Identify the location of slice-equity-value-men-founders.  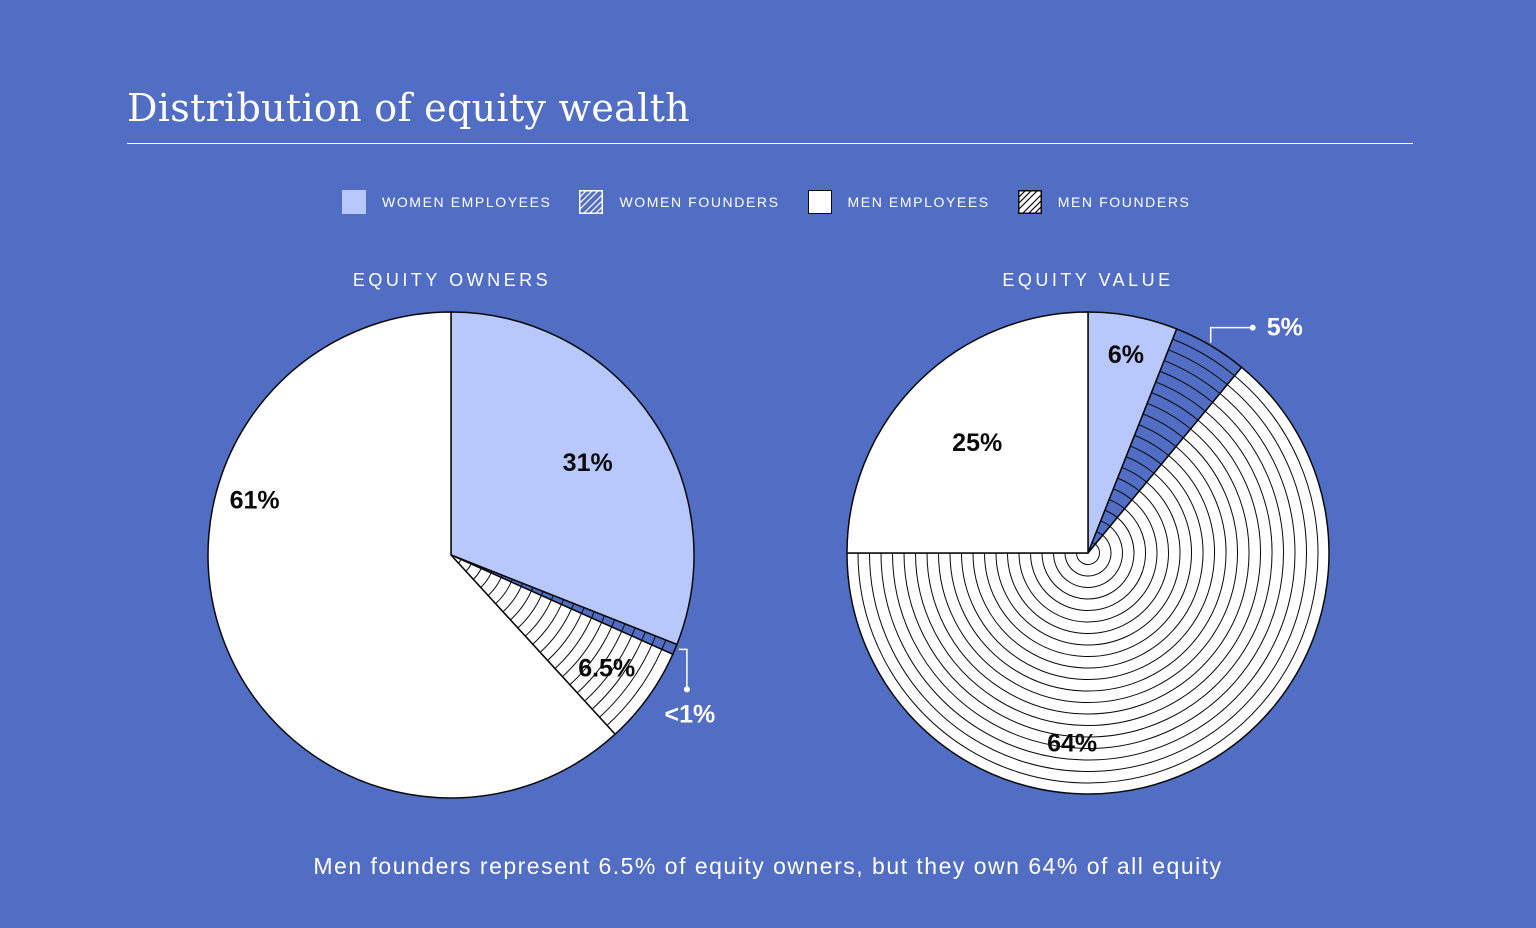
(1088, 580).